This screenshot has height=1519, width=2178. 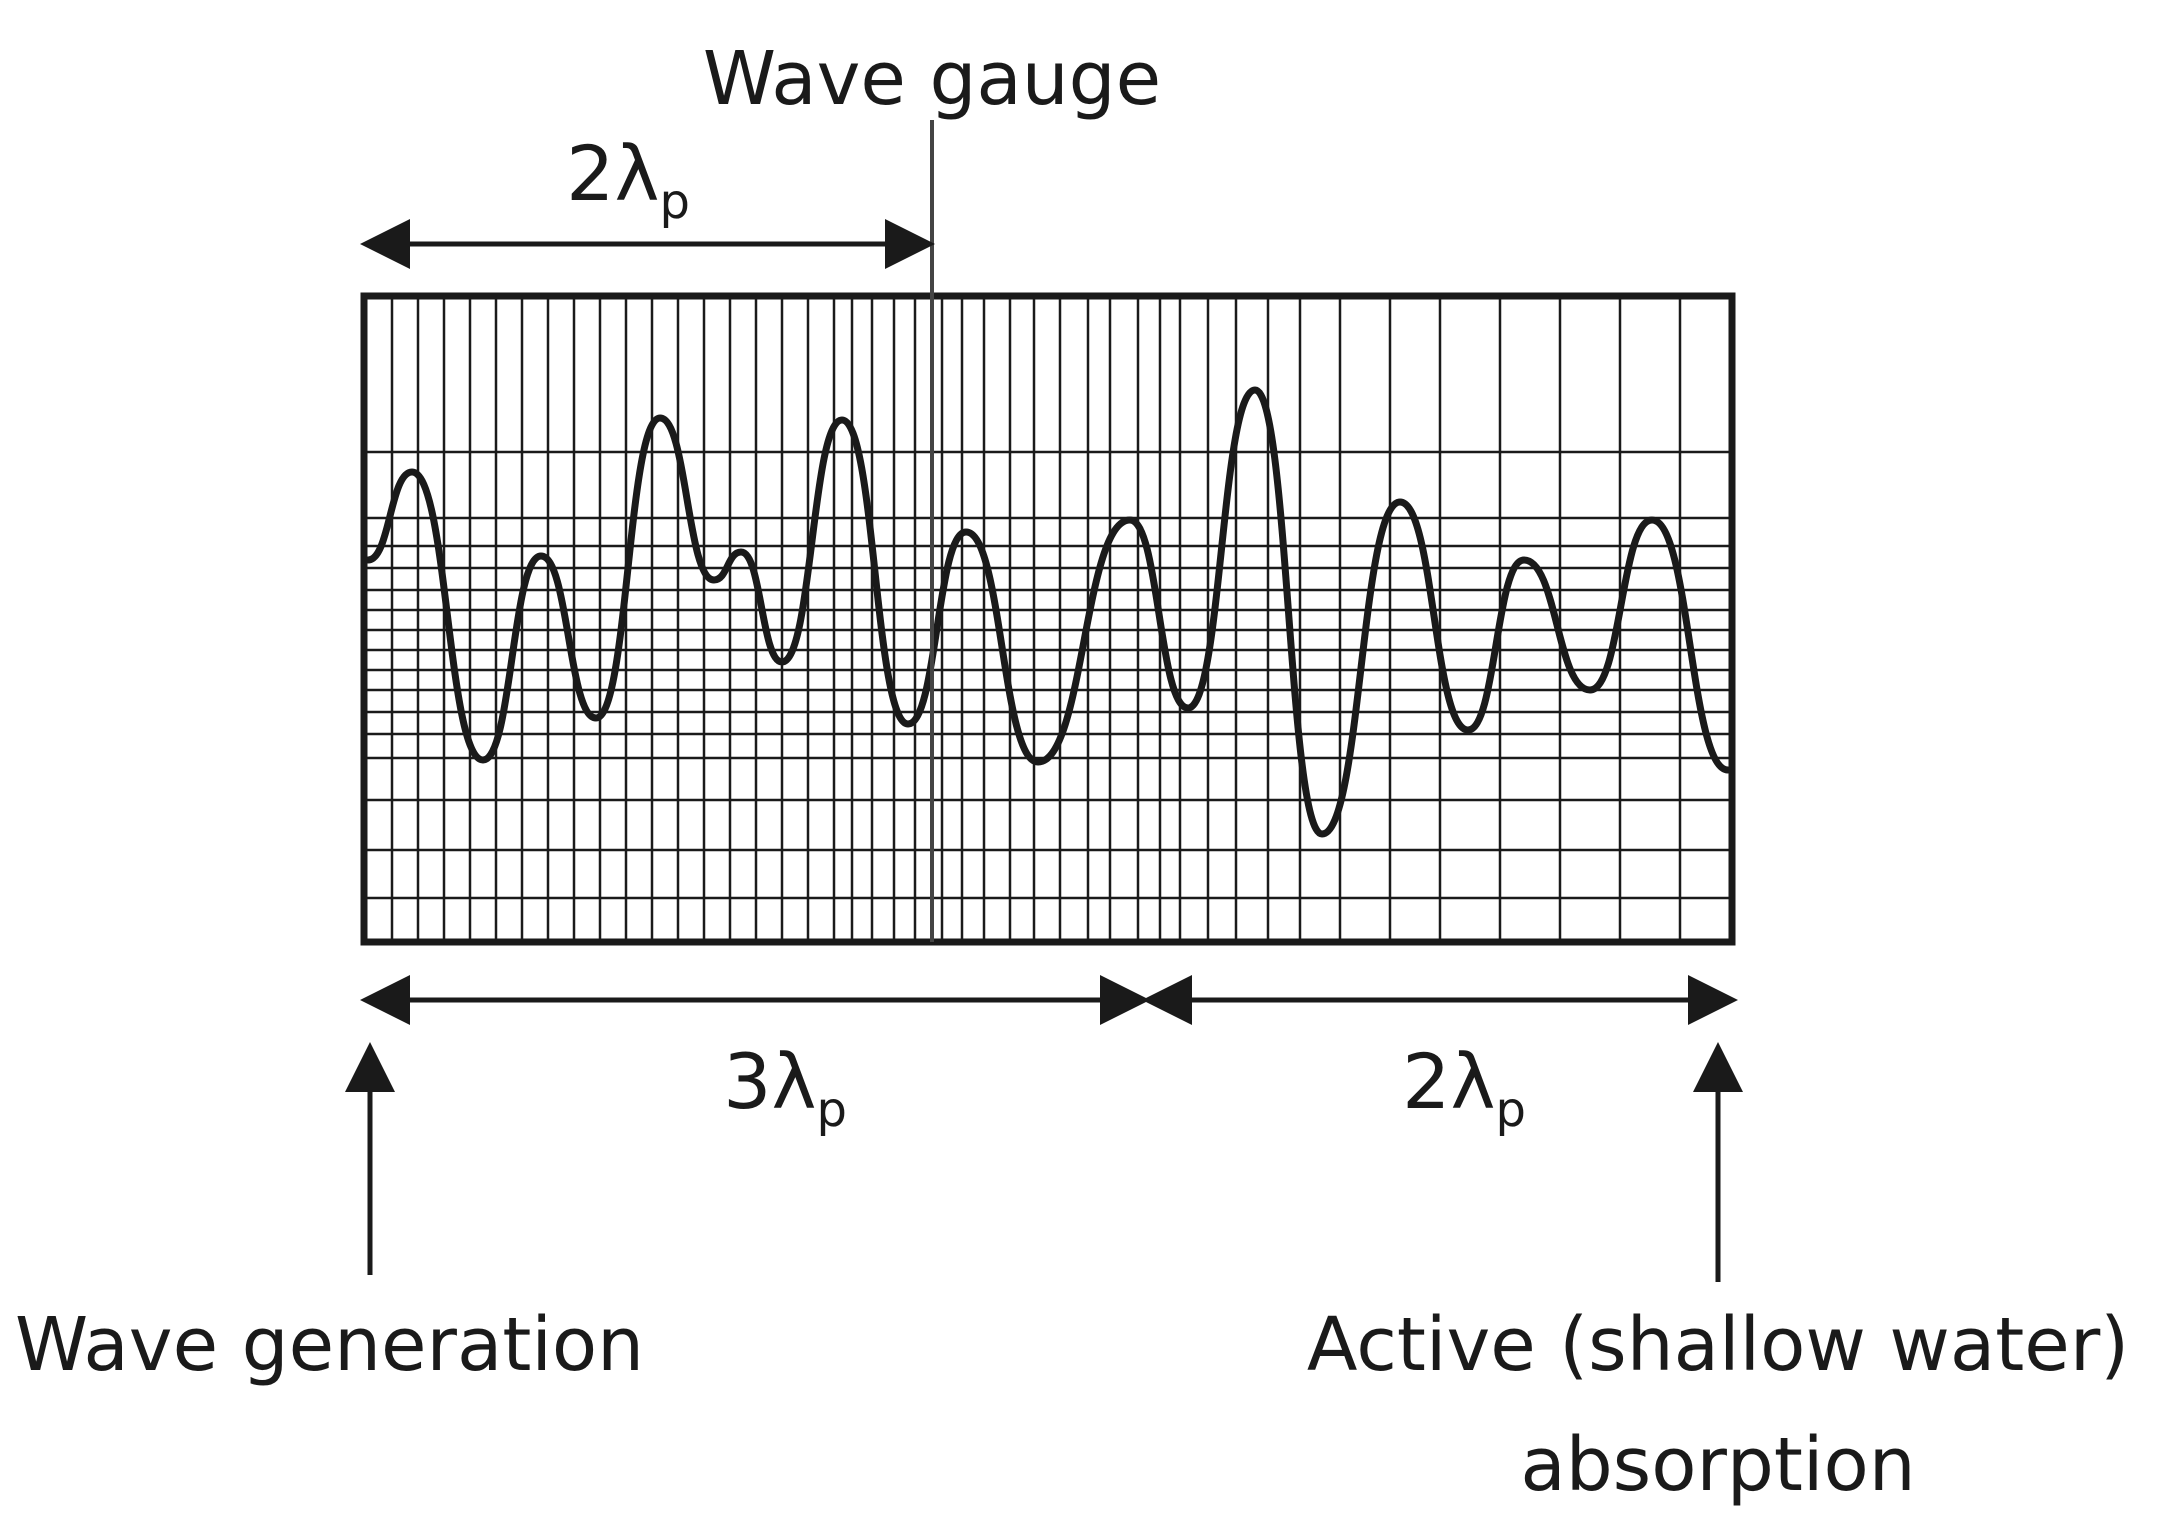 I want to click on wave-gauge-label: Wave gauge, so click(x=932, y=79).